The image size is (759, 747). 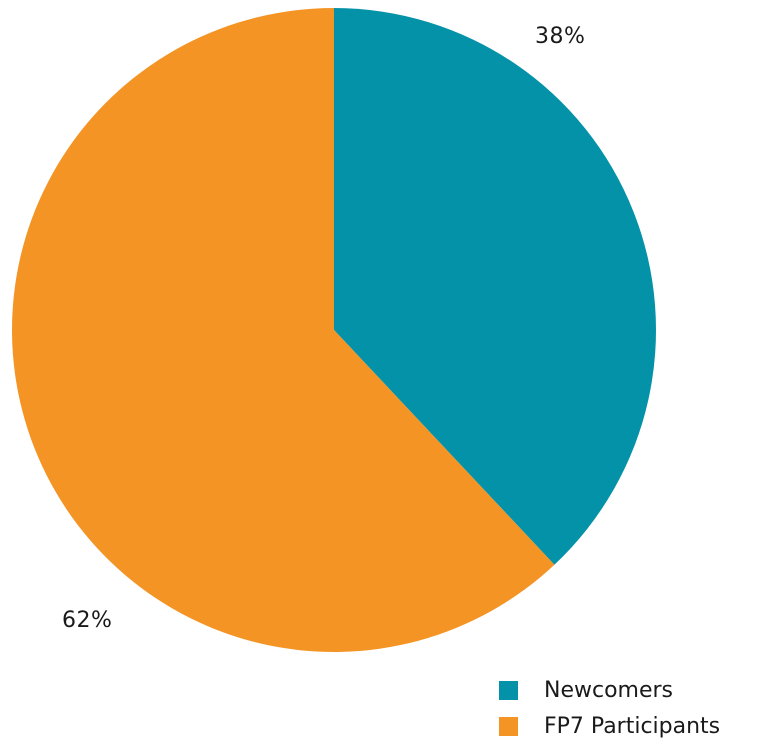 I want to click on legend-item-newcomers: Newcomers, so click(x=609, y=690).